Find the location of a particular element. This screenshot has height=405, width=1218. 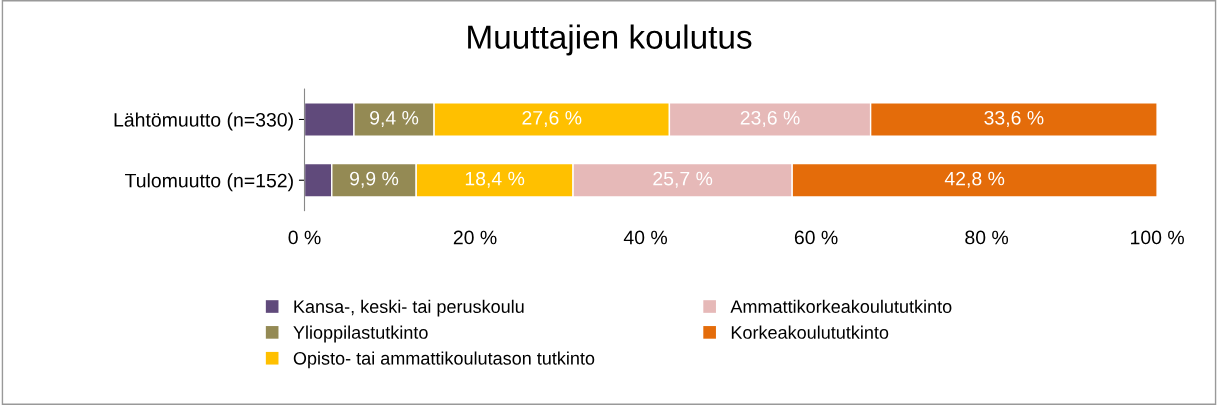

x-tick-label: 40 % is located at coordinates (645, 237).